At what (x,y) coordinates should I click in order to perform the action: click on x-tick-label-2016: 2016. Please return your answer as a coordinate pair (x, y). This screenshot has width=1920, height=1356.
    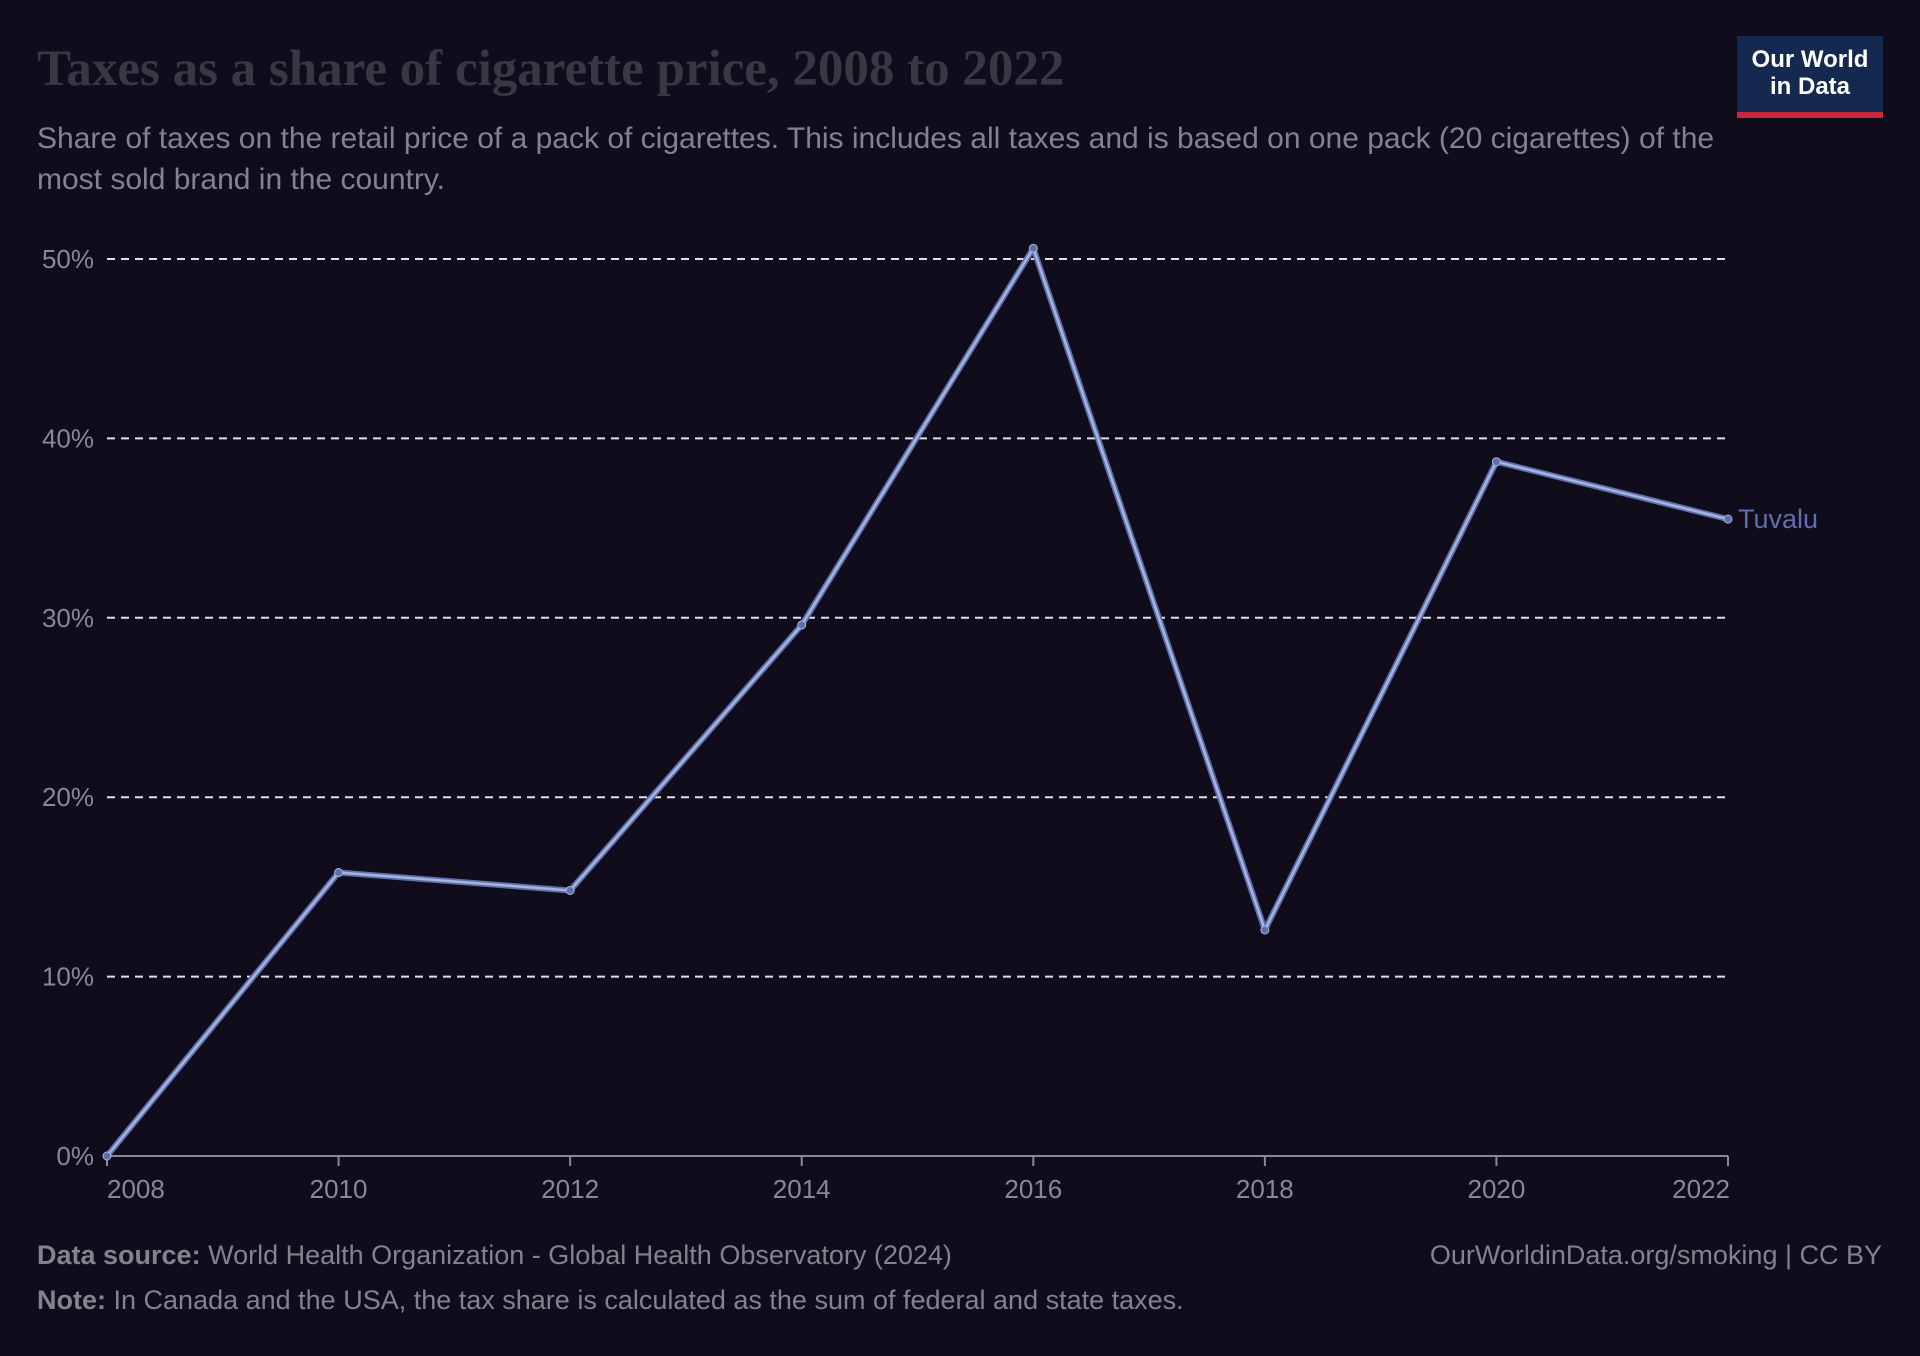
    Looking at the image, I should click on (1033, 1189).